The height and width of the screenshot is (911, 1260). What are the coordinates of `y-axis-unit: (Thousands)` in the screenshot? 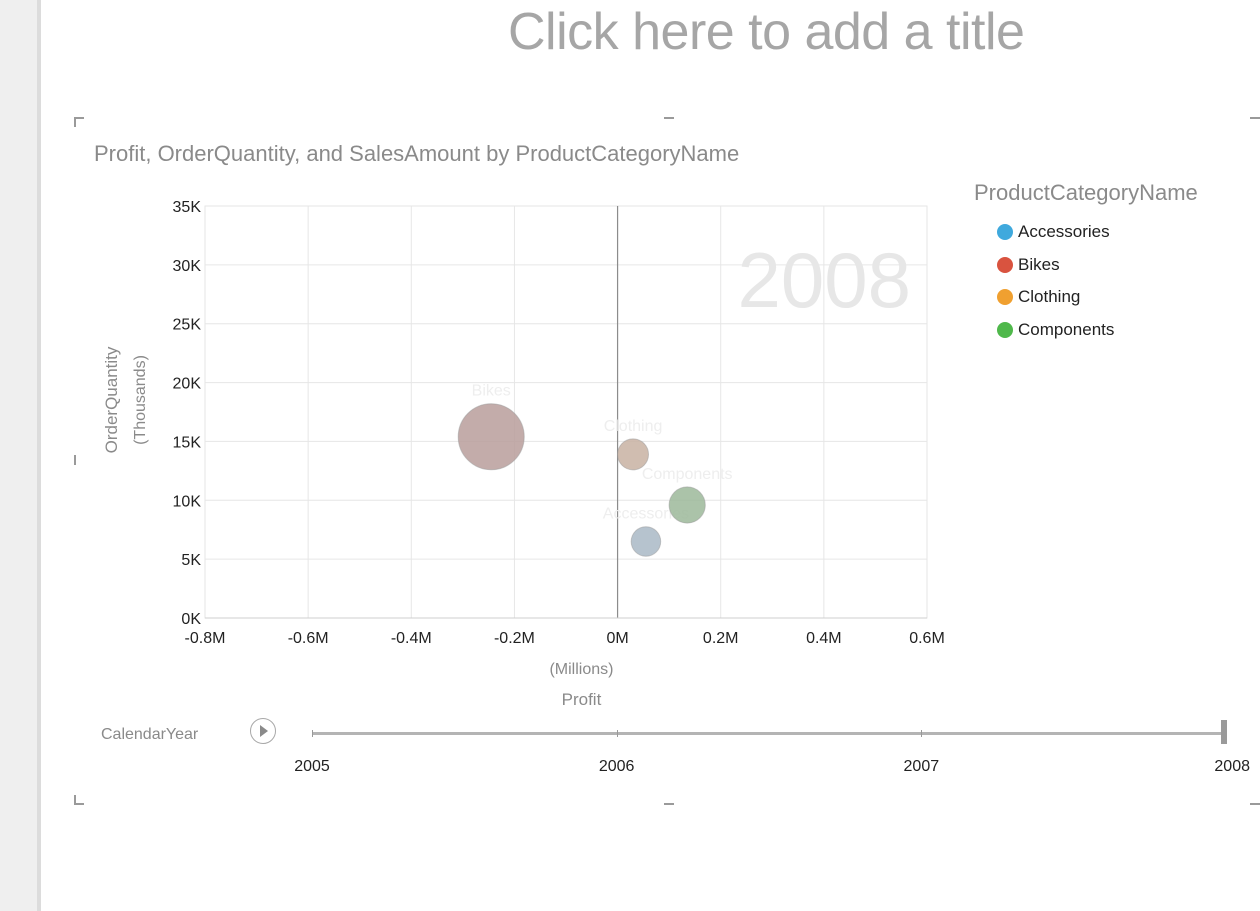 It's located at (140, 400).